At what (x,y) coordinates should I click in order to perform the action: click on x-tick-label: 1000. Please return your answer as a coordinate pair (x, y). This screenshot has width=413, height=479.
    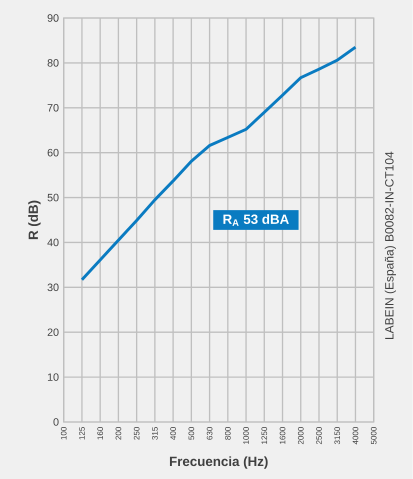
    Looking at the image, I should click on (246, 435).